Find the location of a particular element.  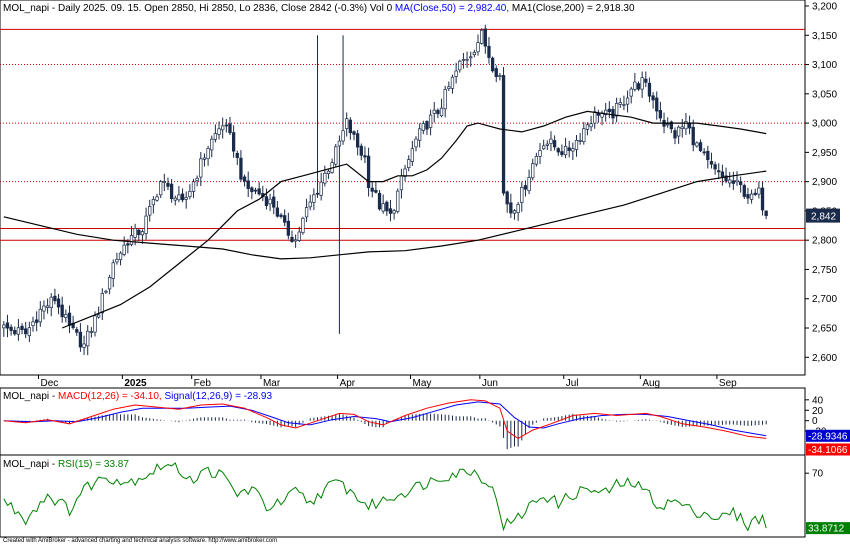

price-tick-label: 3,050 is located at coordinates (824, 94).